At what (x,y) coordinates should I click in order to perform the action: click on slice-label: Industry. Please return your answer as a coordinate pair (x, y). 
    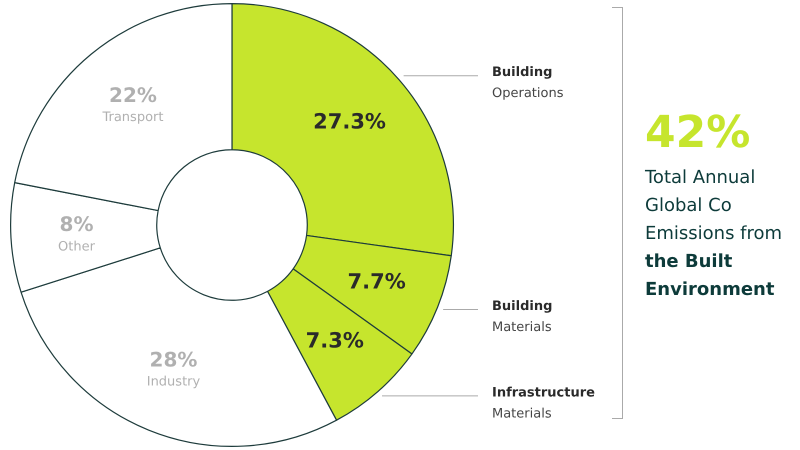
    Looking at the image, I should click on (173, 382).